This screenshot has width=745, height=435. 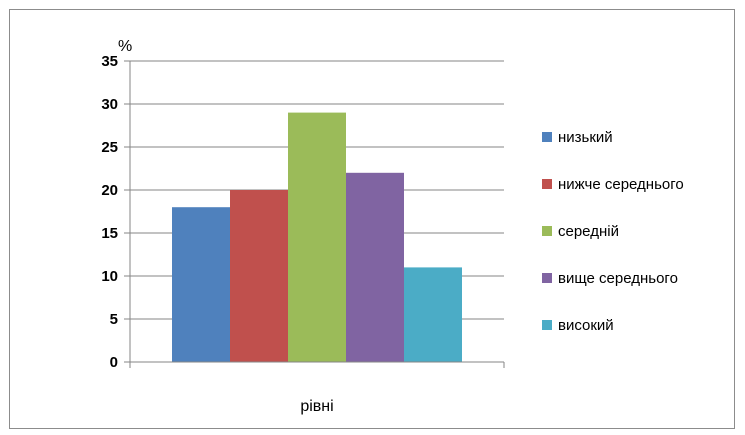 I want to click on y-tick-label: 25, so click(x=109, y=147).